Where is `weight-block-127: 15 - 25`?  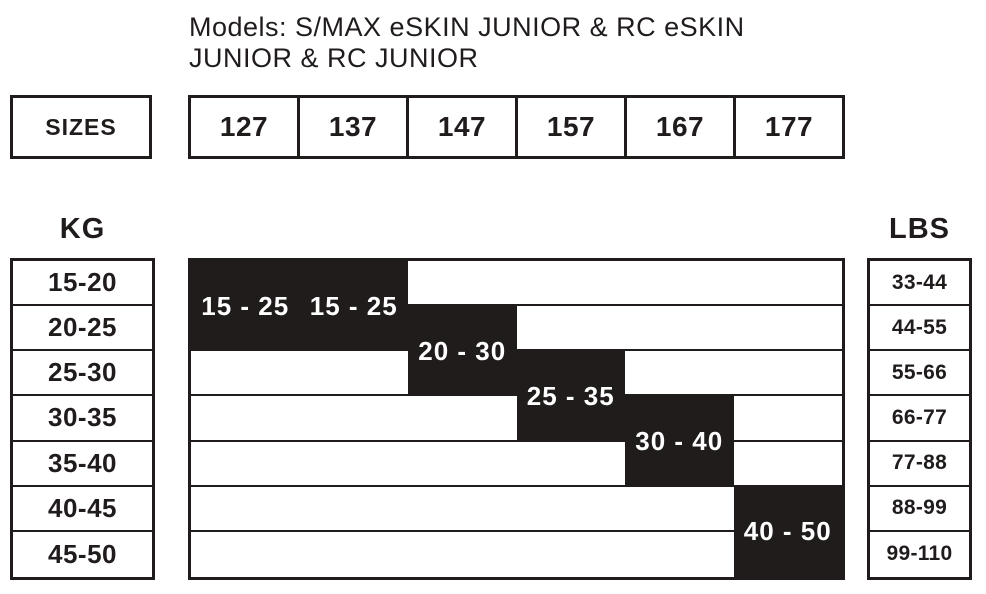 weight-block-127: 15 - 25 is located at coordinates (245, 306).